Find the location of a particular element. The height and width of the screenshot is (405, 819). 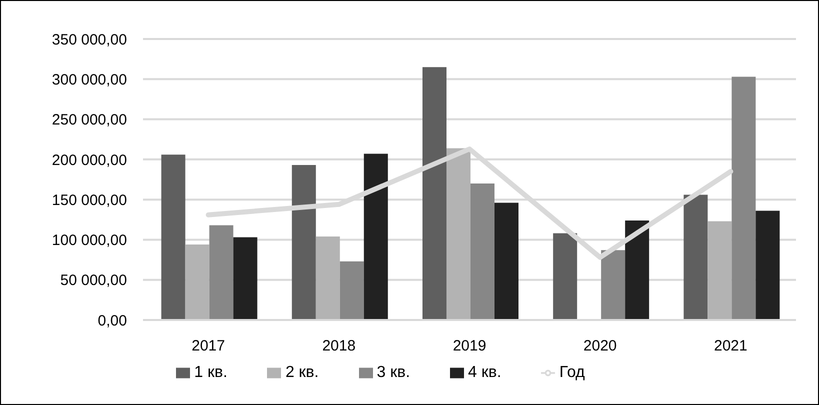

y-tick-label: 100 000,00 is located at coordinates (89, 241).